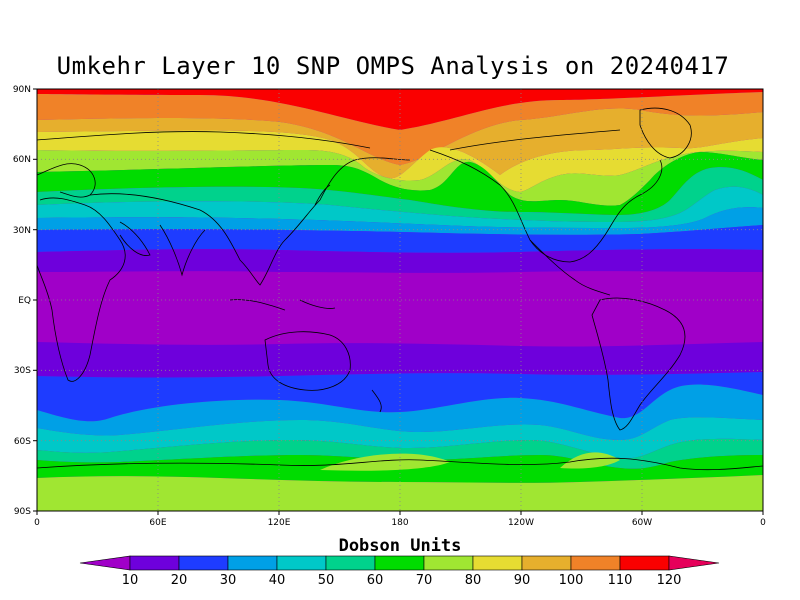 This screenshot has height=600, width=800. I want to click on lon-label-0-west: 0, so click(37, 523).